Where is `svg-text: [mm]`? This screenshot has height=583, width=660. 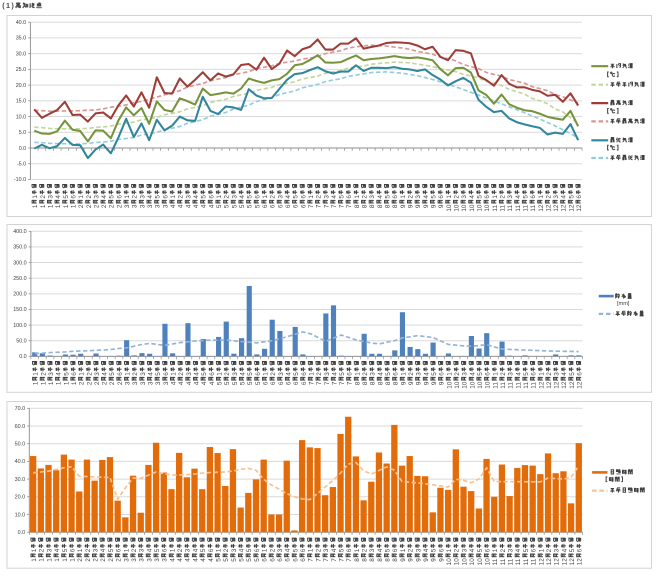 svg-text: [mm] is located at coordinates (623, 304).